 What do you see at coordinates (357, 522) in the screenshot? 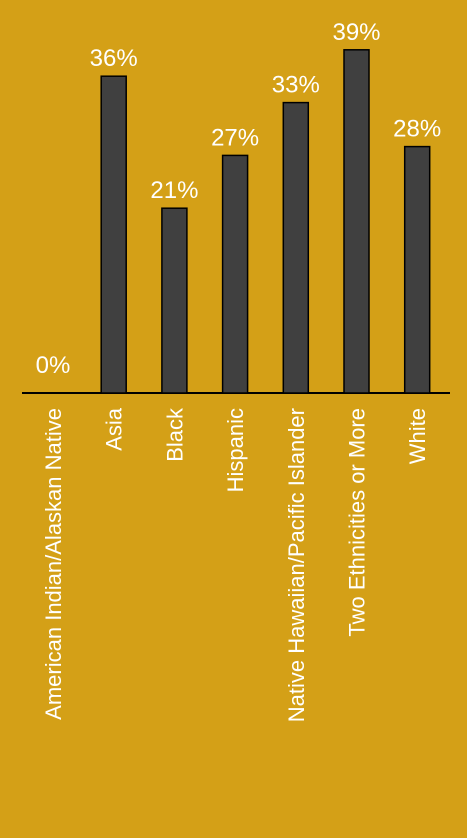
I see `category-label-6: Two Ethnicities or More` at bounding box center [357, 522].